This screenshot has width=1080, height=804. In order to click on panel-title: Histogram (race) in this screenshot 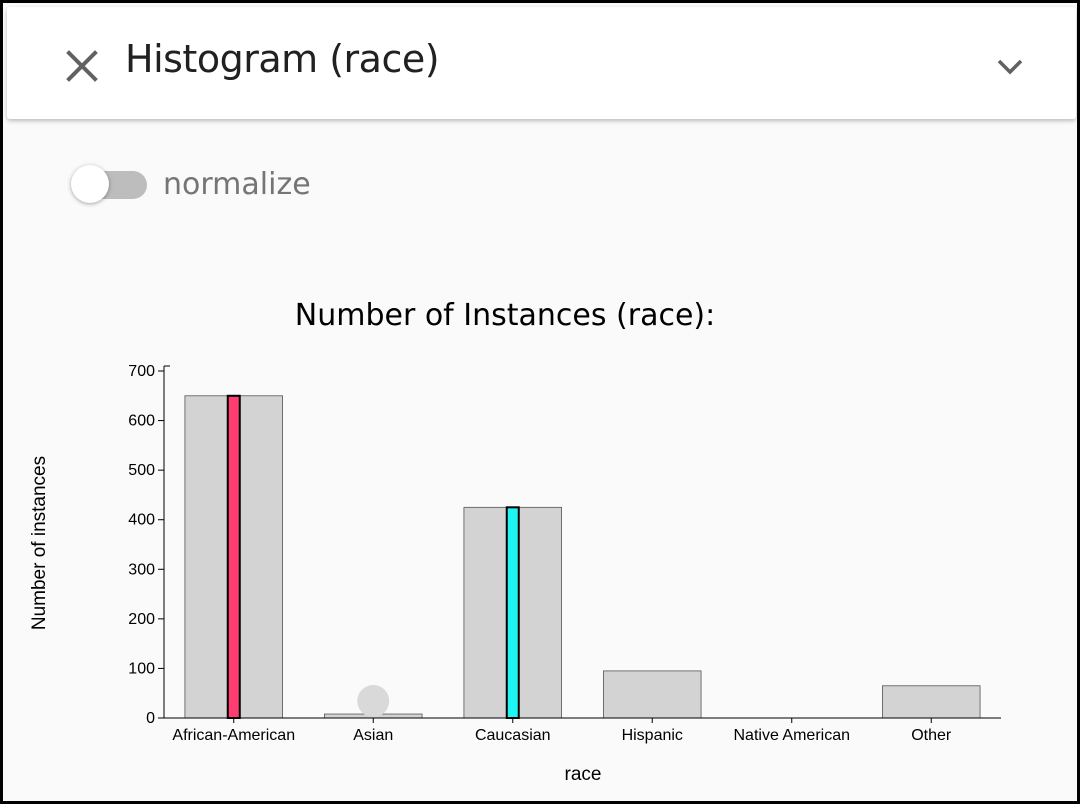, I will do `click(282, 59)`.